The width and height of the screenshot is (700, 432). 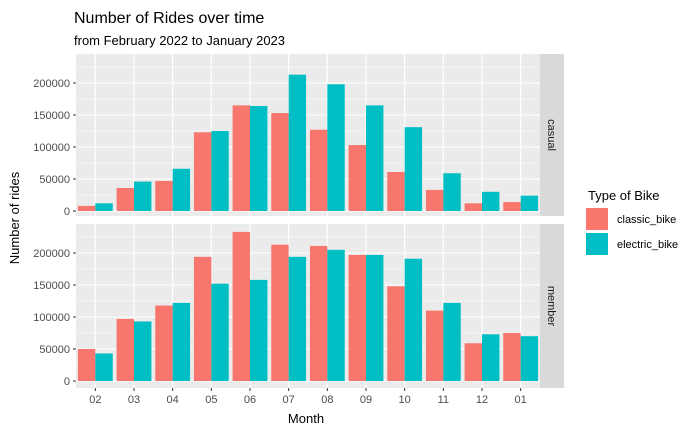 I want to click on bar-classic_bike-03: member classic_bike 03: 97000, so click(x=125, y=349).